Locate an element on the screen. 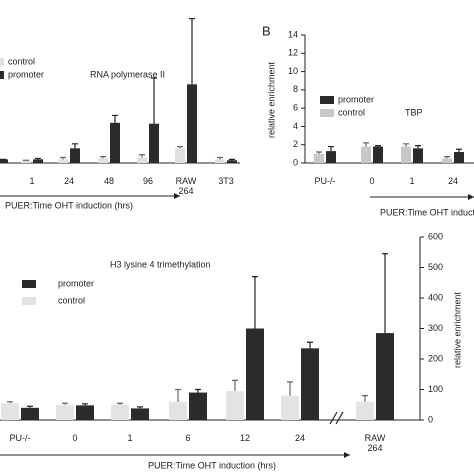  chart-title: H3 lysine 4 trimethylation is located at coordinates (160, 264).